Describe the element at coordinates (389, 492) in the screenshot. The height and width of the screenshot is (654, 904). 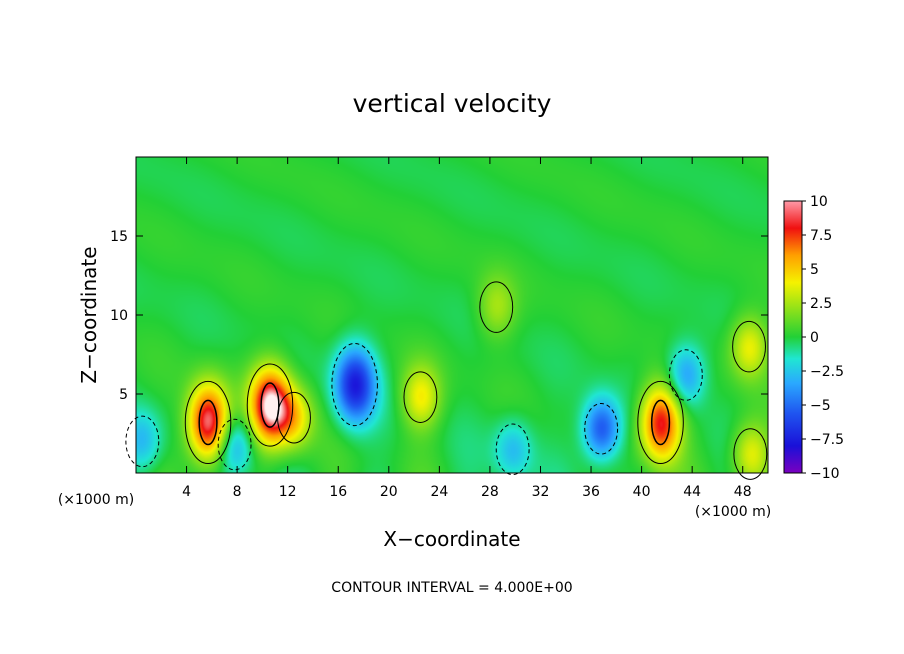
I see `x-tick-label: 20` at that location.